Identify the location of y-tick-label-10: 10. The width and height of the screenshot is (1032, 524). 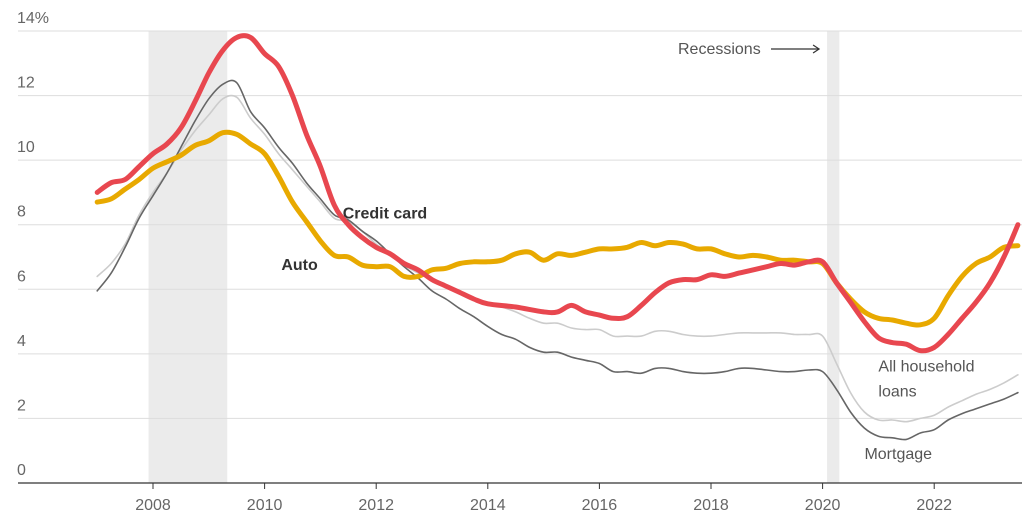
(26, 147).